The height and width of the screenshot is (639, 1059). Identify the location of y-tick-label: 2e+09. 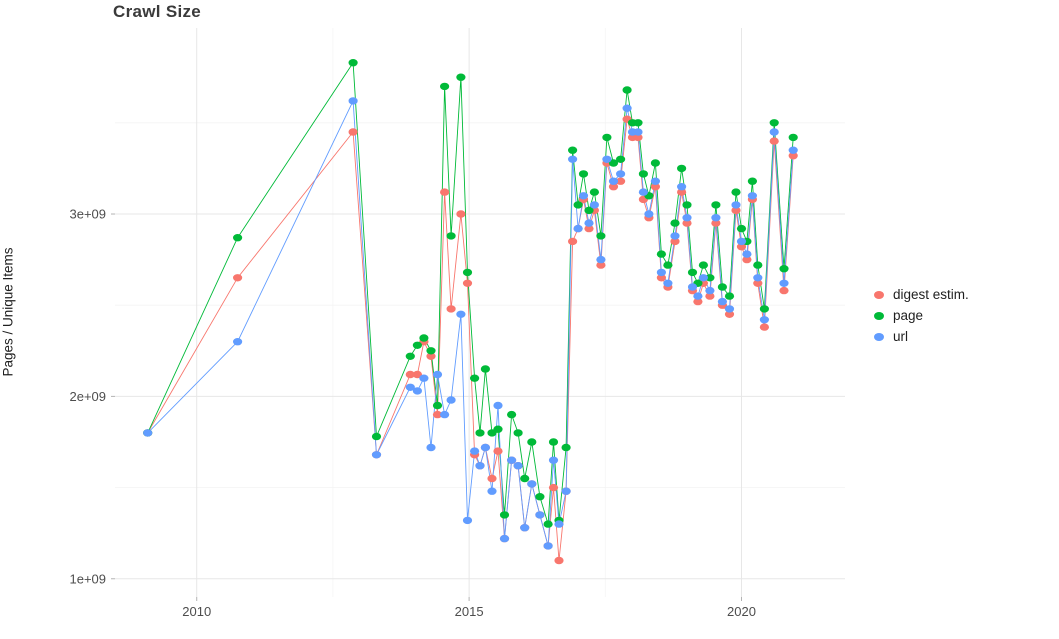
(87, 396).